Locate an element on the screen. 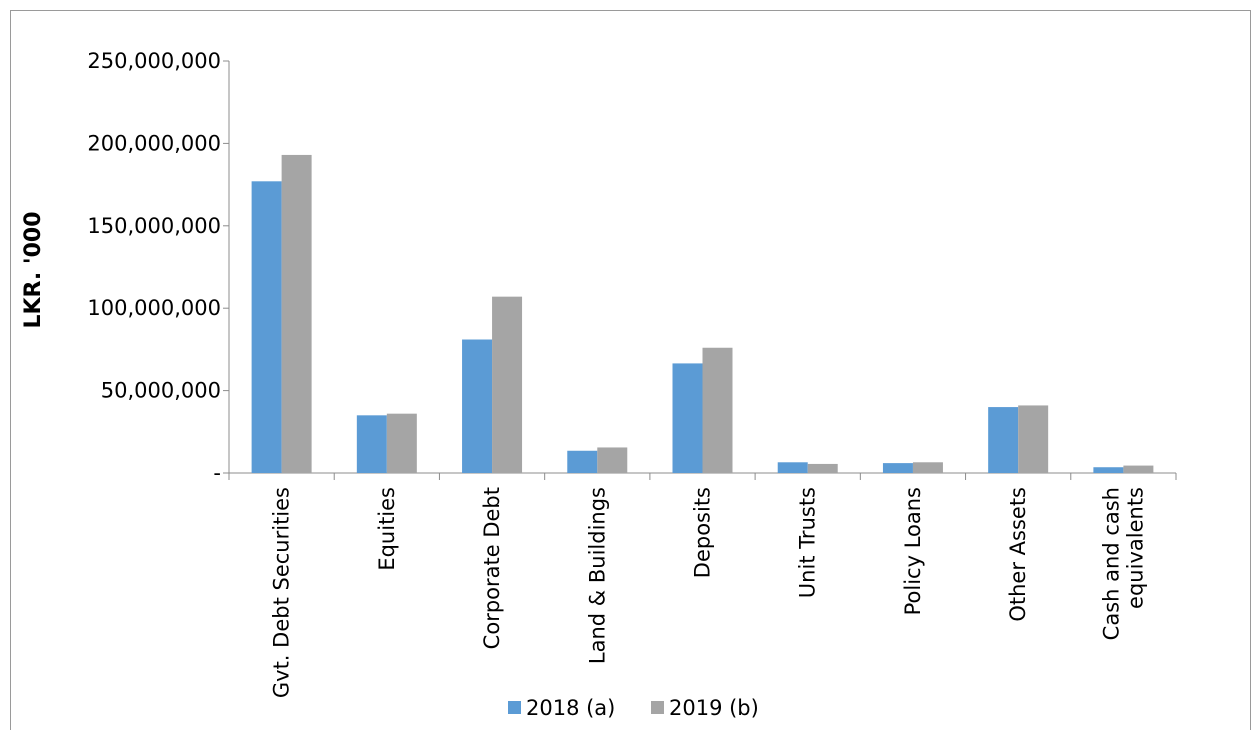 The height and width of the screenshot is (730, 1252). y-tick-label: 150,000,000 is located at coordinates (154, 226).